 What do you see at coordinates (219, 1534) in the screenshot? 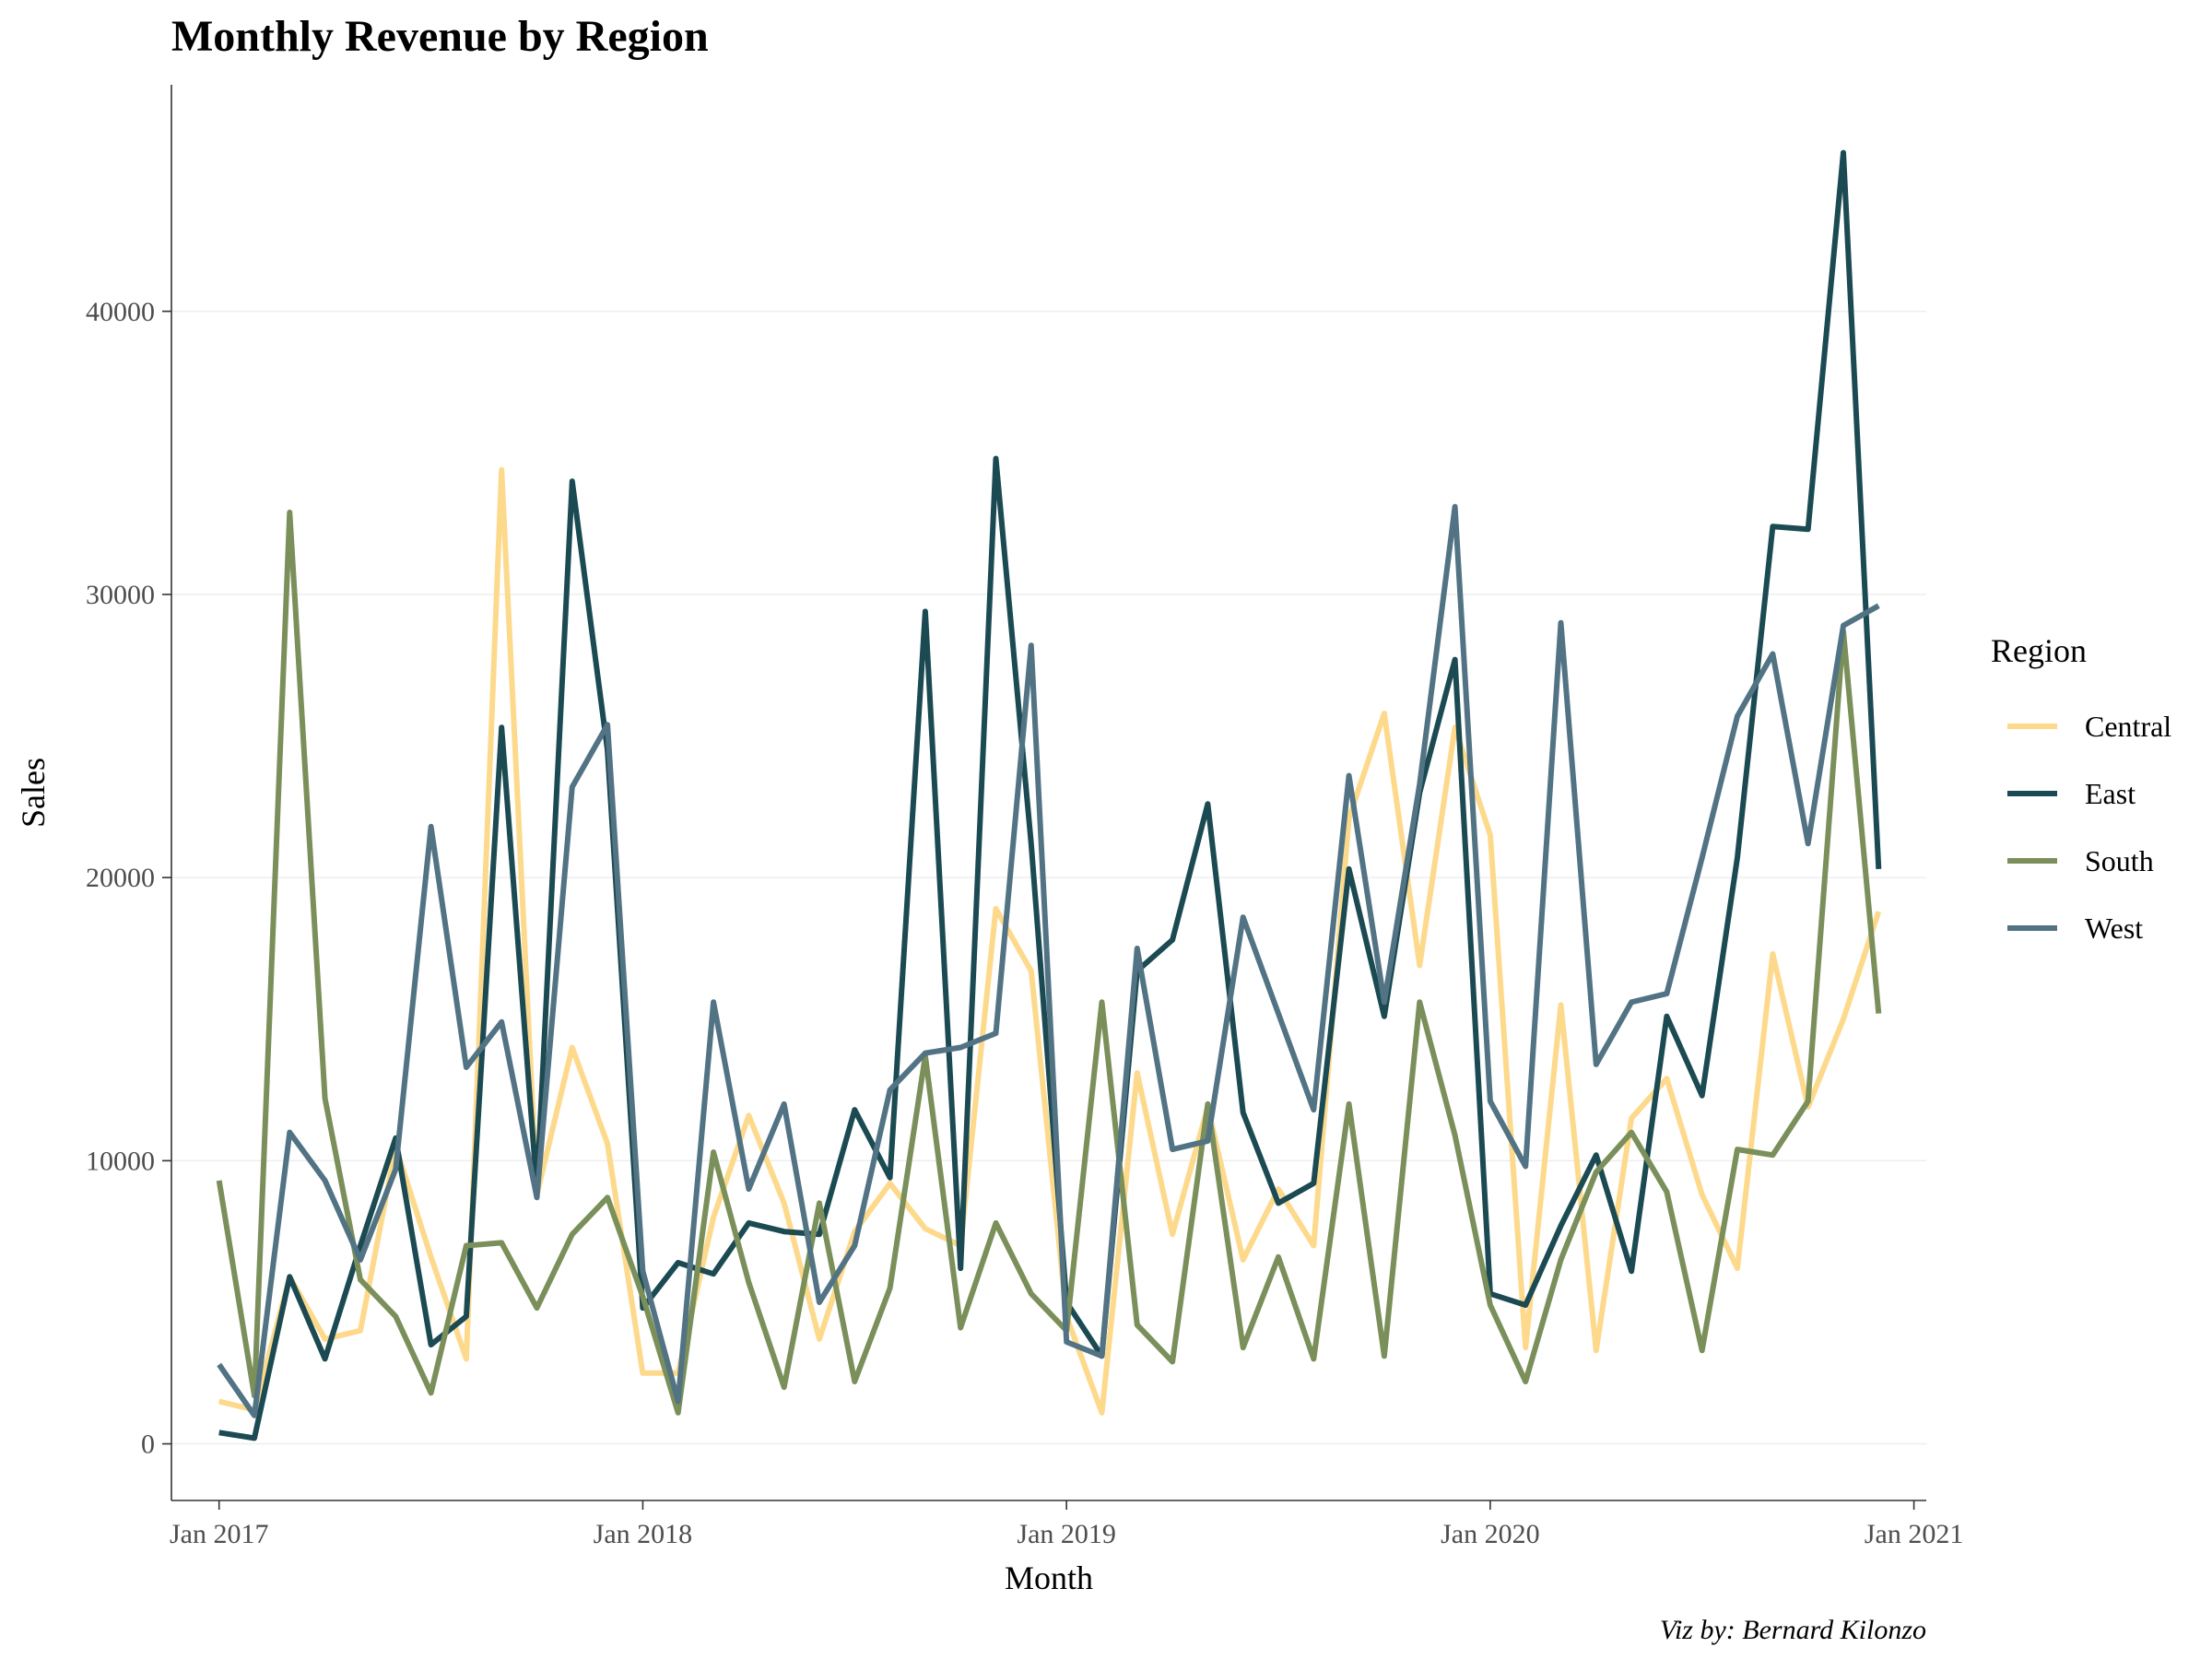
I see `x-tick-label-0: Jan 2017` at bounding box center [219, 1534].